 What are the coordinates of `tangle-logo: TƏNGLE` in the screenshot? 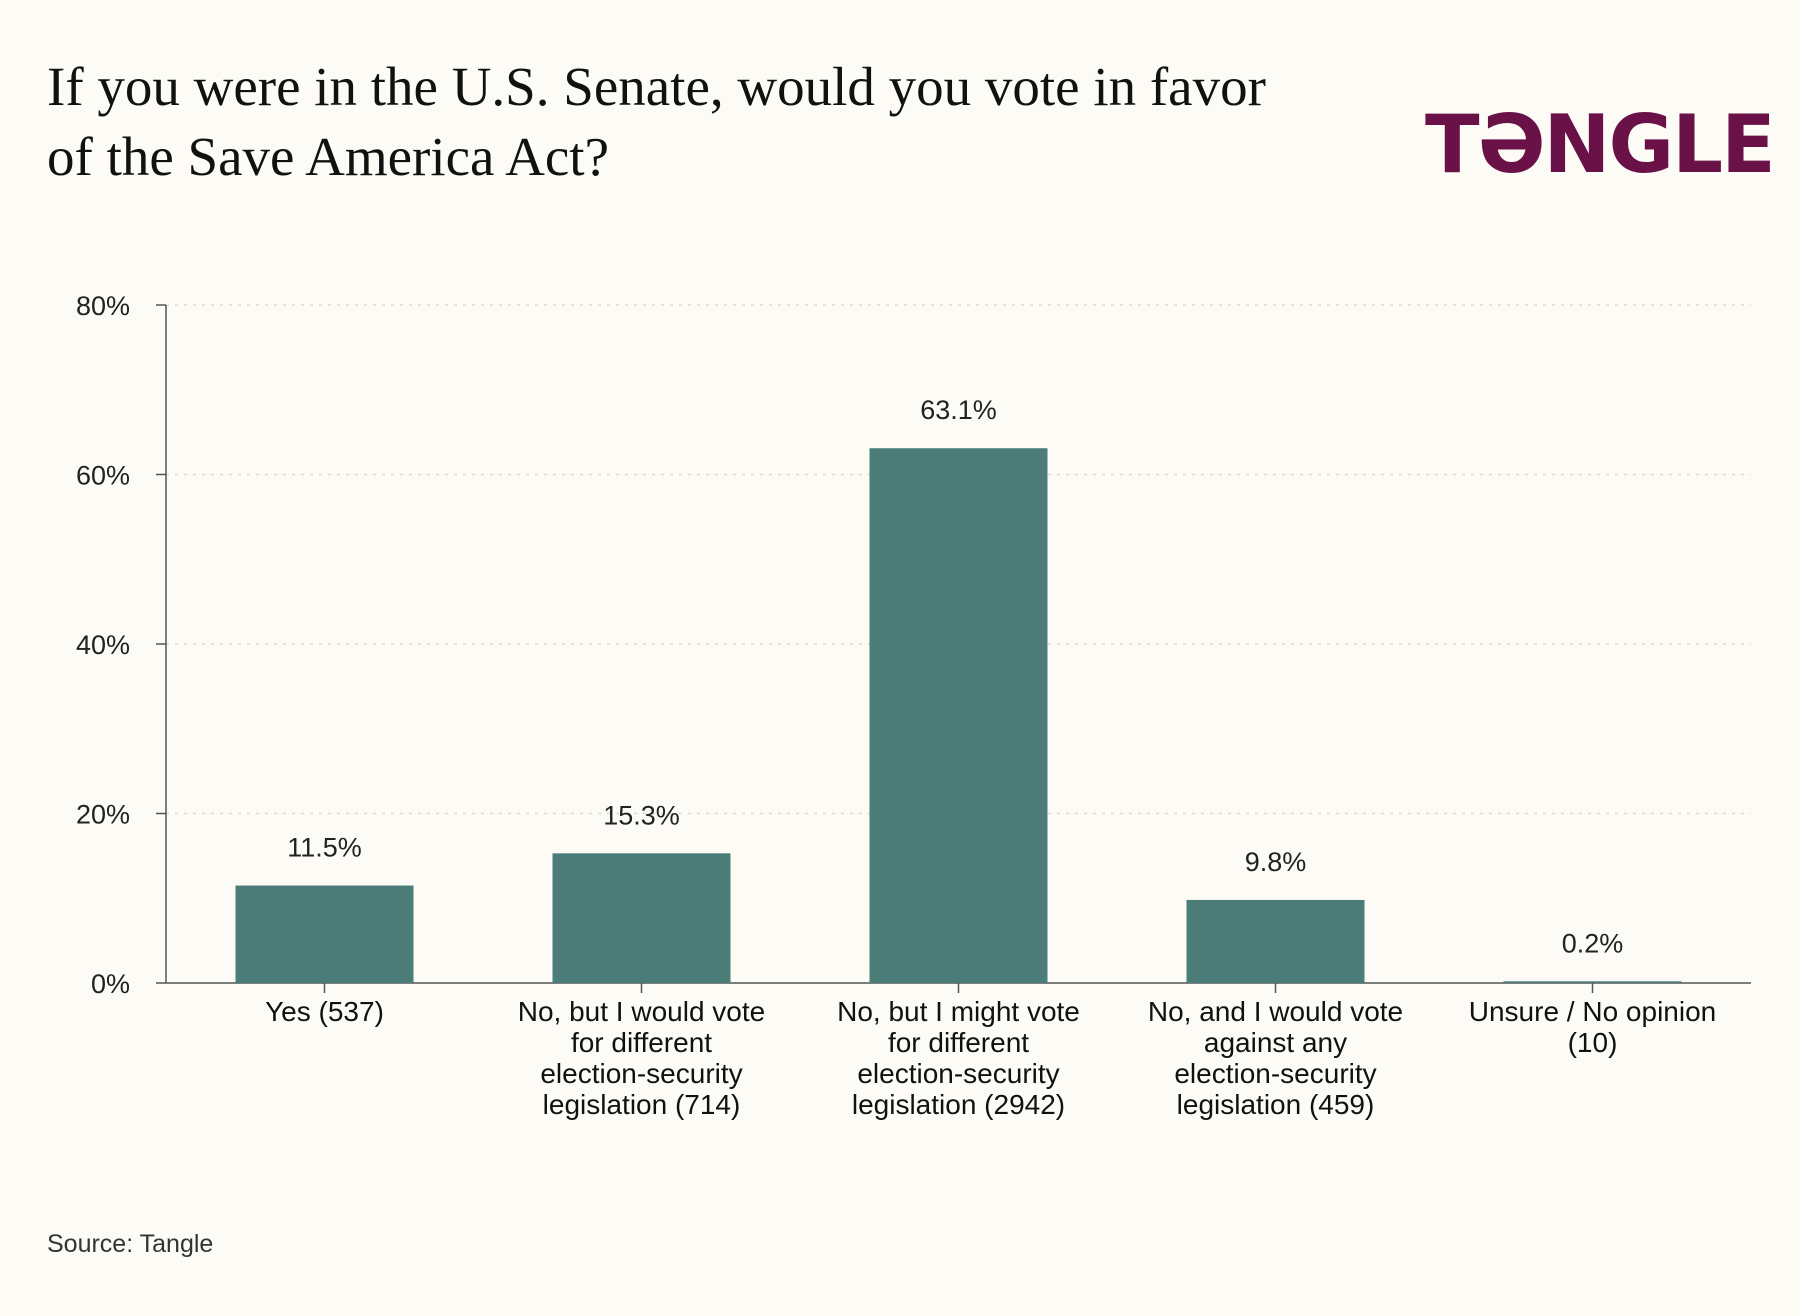 It's located at (1600, 144).